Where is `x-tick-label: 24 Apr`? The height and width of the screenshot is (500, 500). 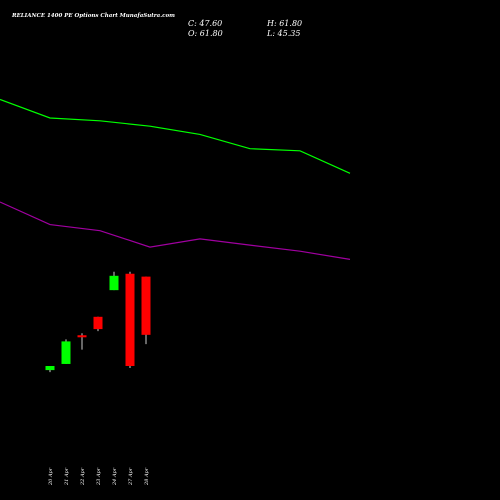 x-tick-label: 24 Apr is located at coordinates (115, 476).